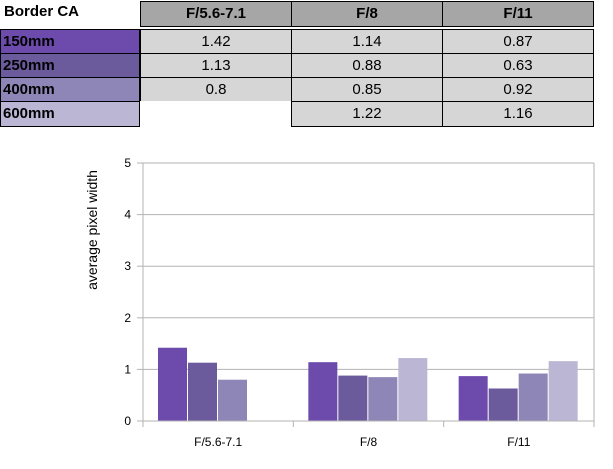 The height and width of the screenshot is (469, 613). What do you see at coordinates (518, 114) in the screenshot?
I see `table-cell: 1.16` at bounding box center [518, 114].